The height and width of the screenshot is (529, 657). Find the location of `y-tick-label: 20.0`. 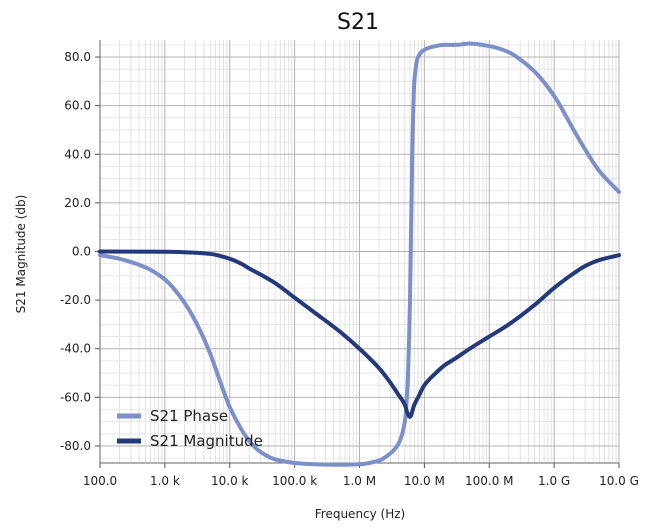

y-tick-label: 20.0 is located at coordinates (77, 203).